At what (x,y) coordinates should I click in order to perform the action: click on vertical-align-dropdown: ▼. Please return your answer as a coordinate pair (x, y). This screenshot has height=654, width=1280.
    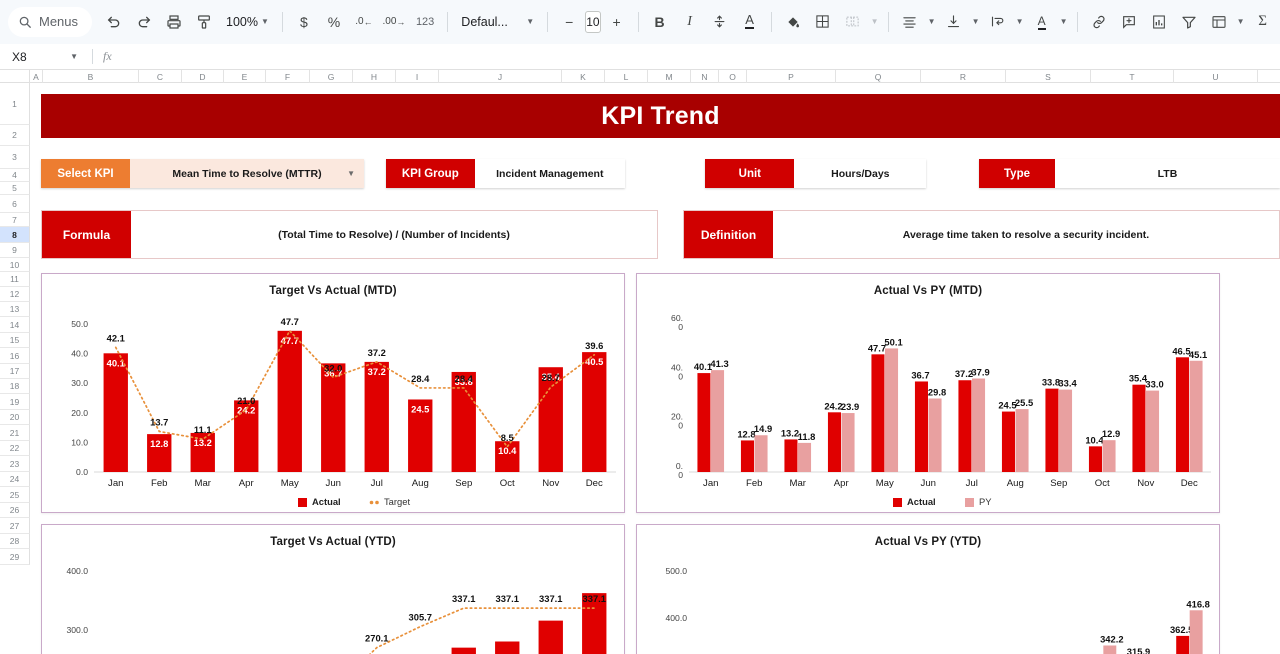
    Looking at the image, I should click on (976, 22).